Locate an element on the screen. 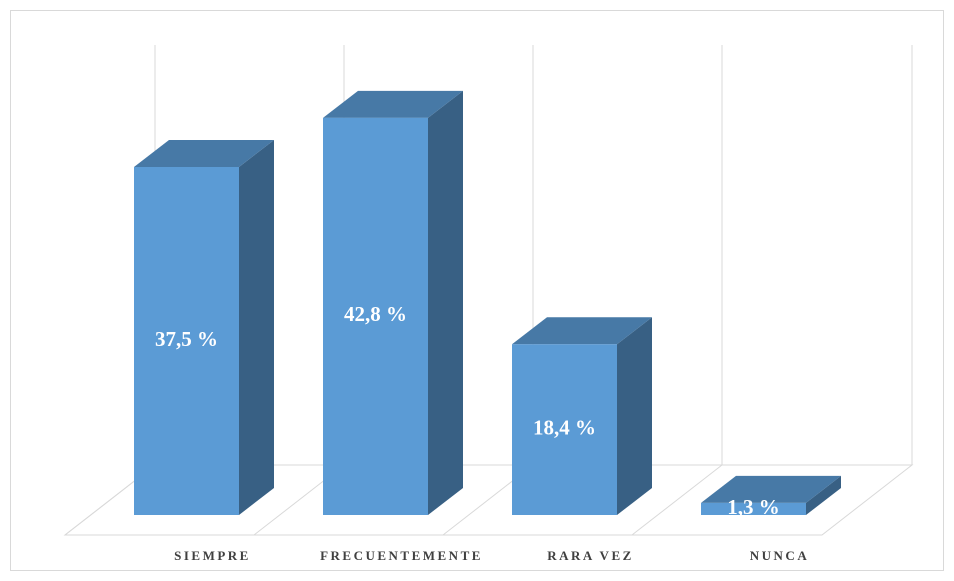 Image resolution: width=954 pixels, height=581 pixels. value-label: 42,8 % is located at coordinates (375, 314).